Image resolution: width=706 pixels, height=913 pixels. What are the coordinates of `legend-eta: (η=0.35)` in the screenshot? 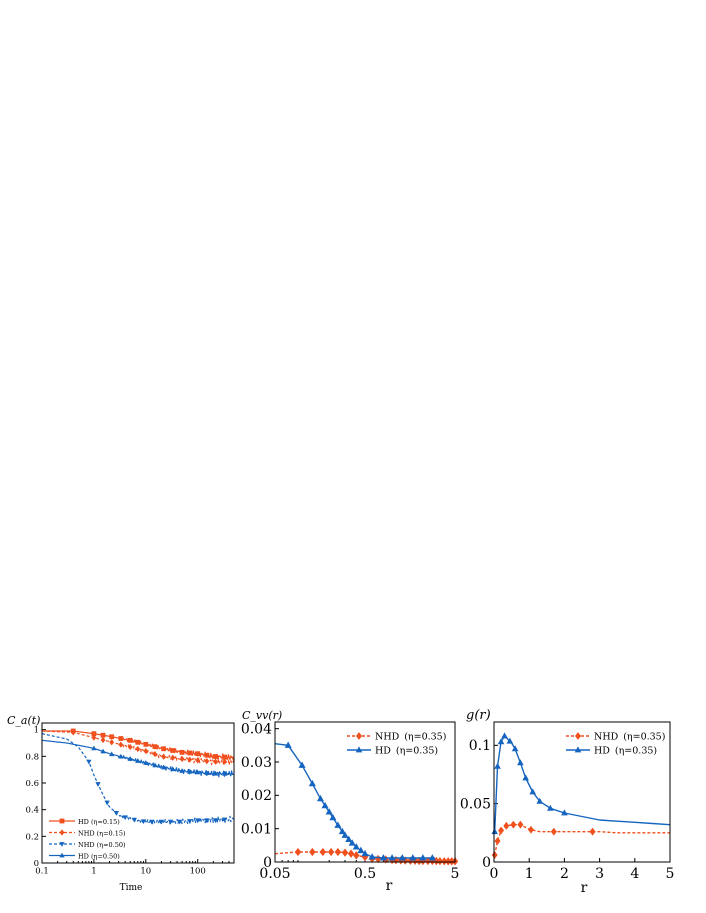 It's located at (644, 737).